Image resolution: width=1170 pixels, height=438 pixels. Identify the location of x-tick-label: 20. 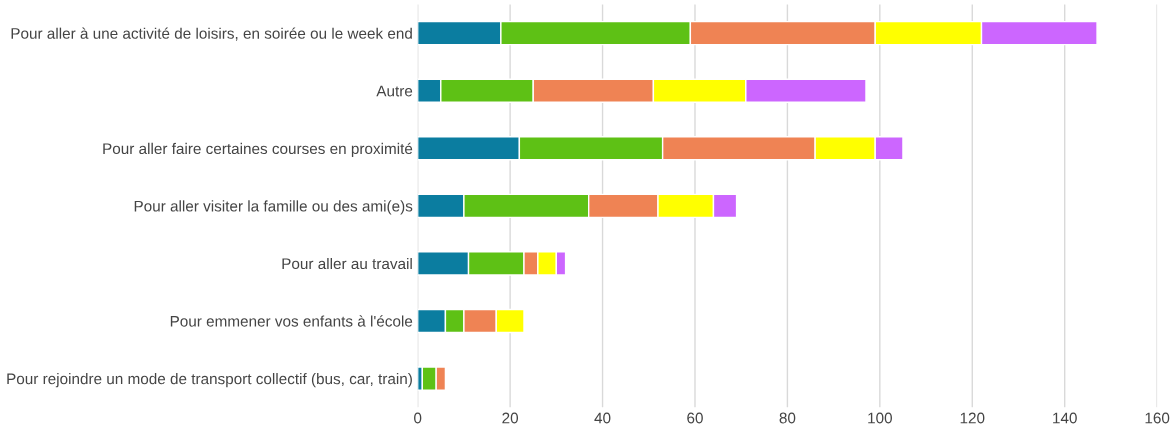
(510, 418).